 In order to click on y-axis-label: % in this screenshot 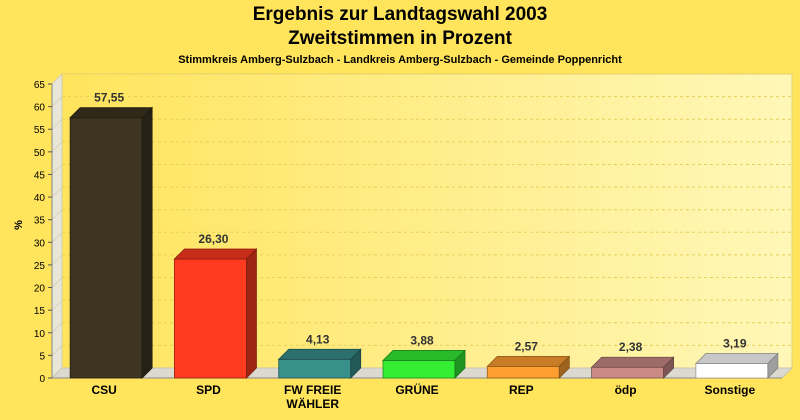, I will do `click(19, 225)`.